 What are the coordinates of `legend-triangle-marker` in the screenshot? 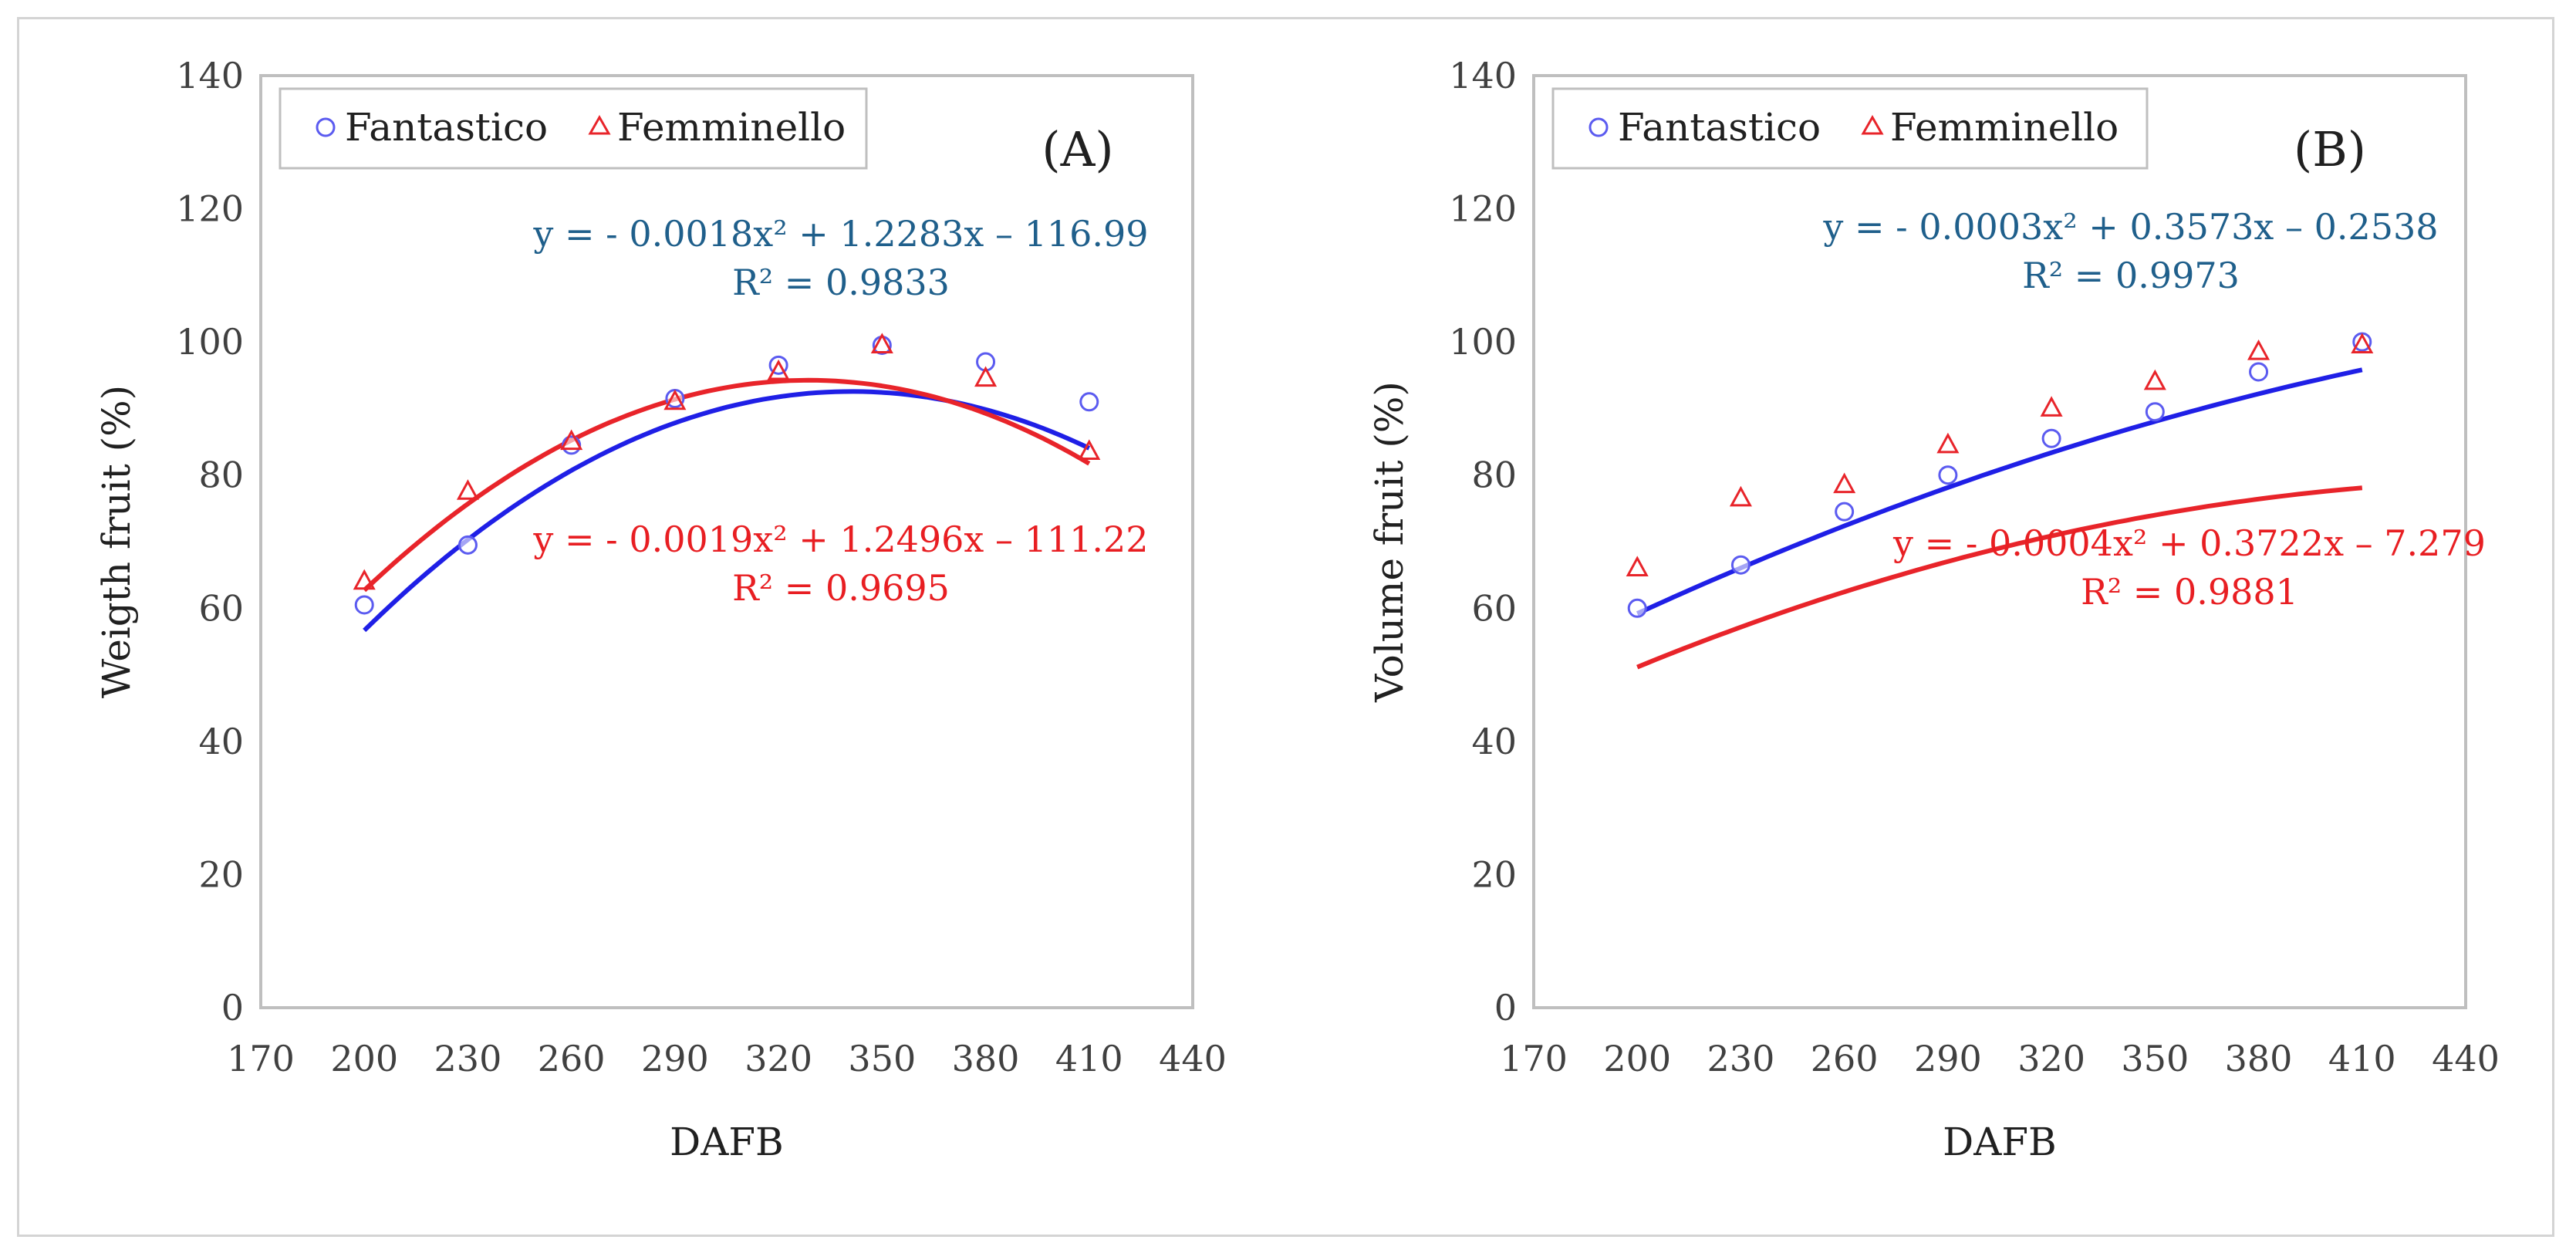 It's located at (1873, 125).